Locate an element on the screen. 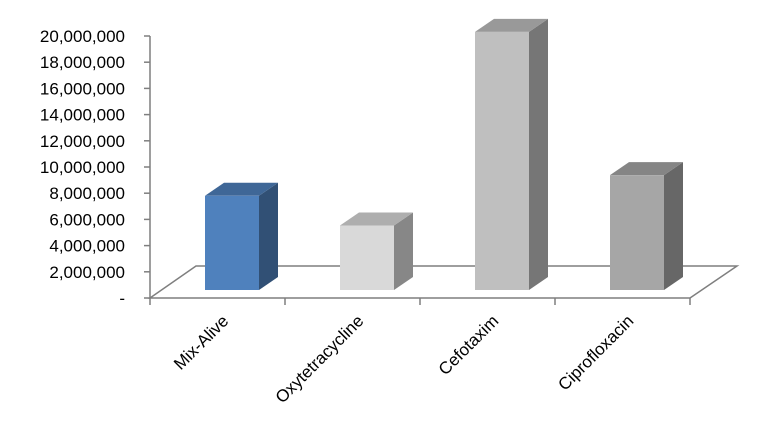  x-category-label: Oxytetracycline is located at coordinates (320, 359).